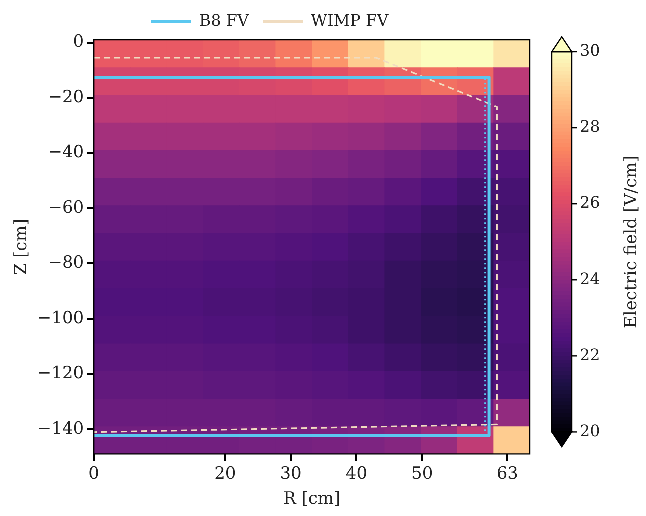  I want to click on color-bar-title: Electric field [V/cm], so click(631, 242).